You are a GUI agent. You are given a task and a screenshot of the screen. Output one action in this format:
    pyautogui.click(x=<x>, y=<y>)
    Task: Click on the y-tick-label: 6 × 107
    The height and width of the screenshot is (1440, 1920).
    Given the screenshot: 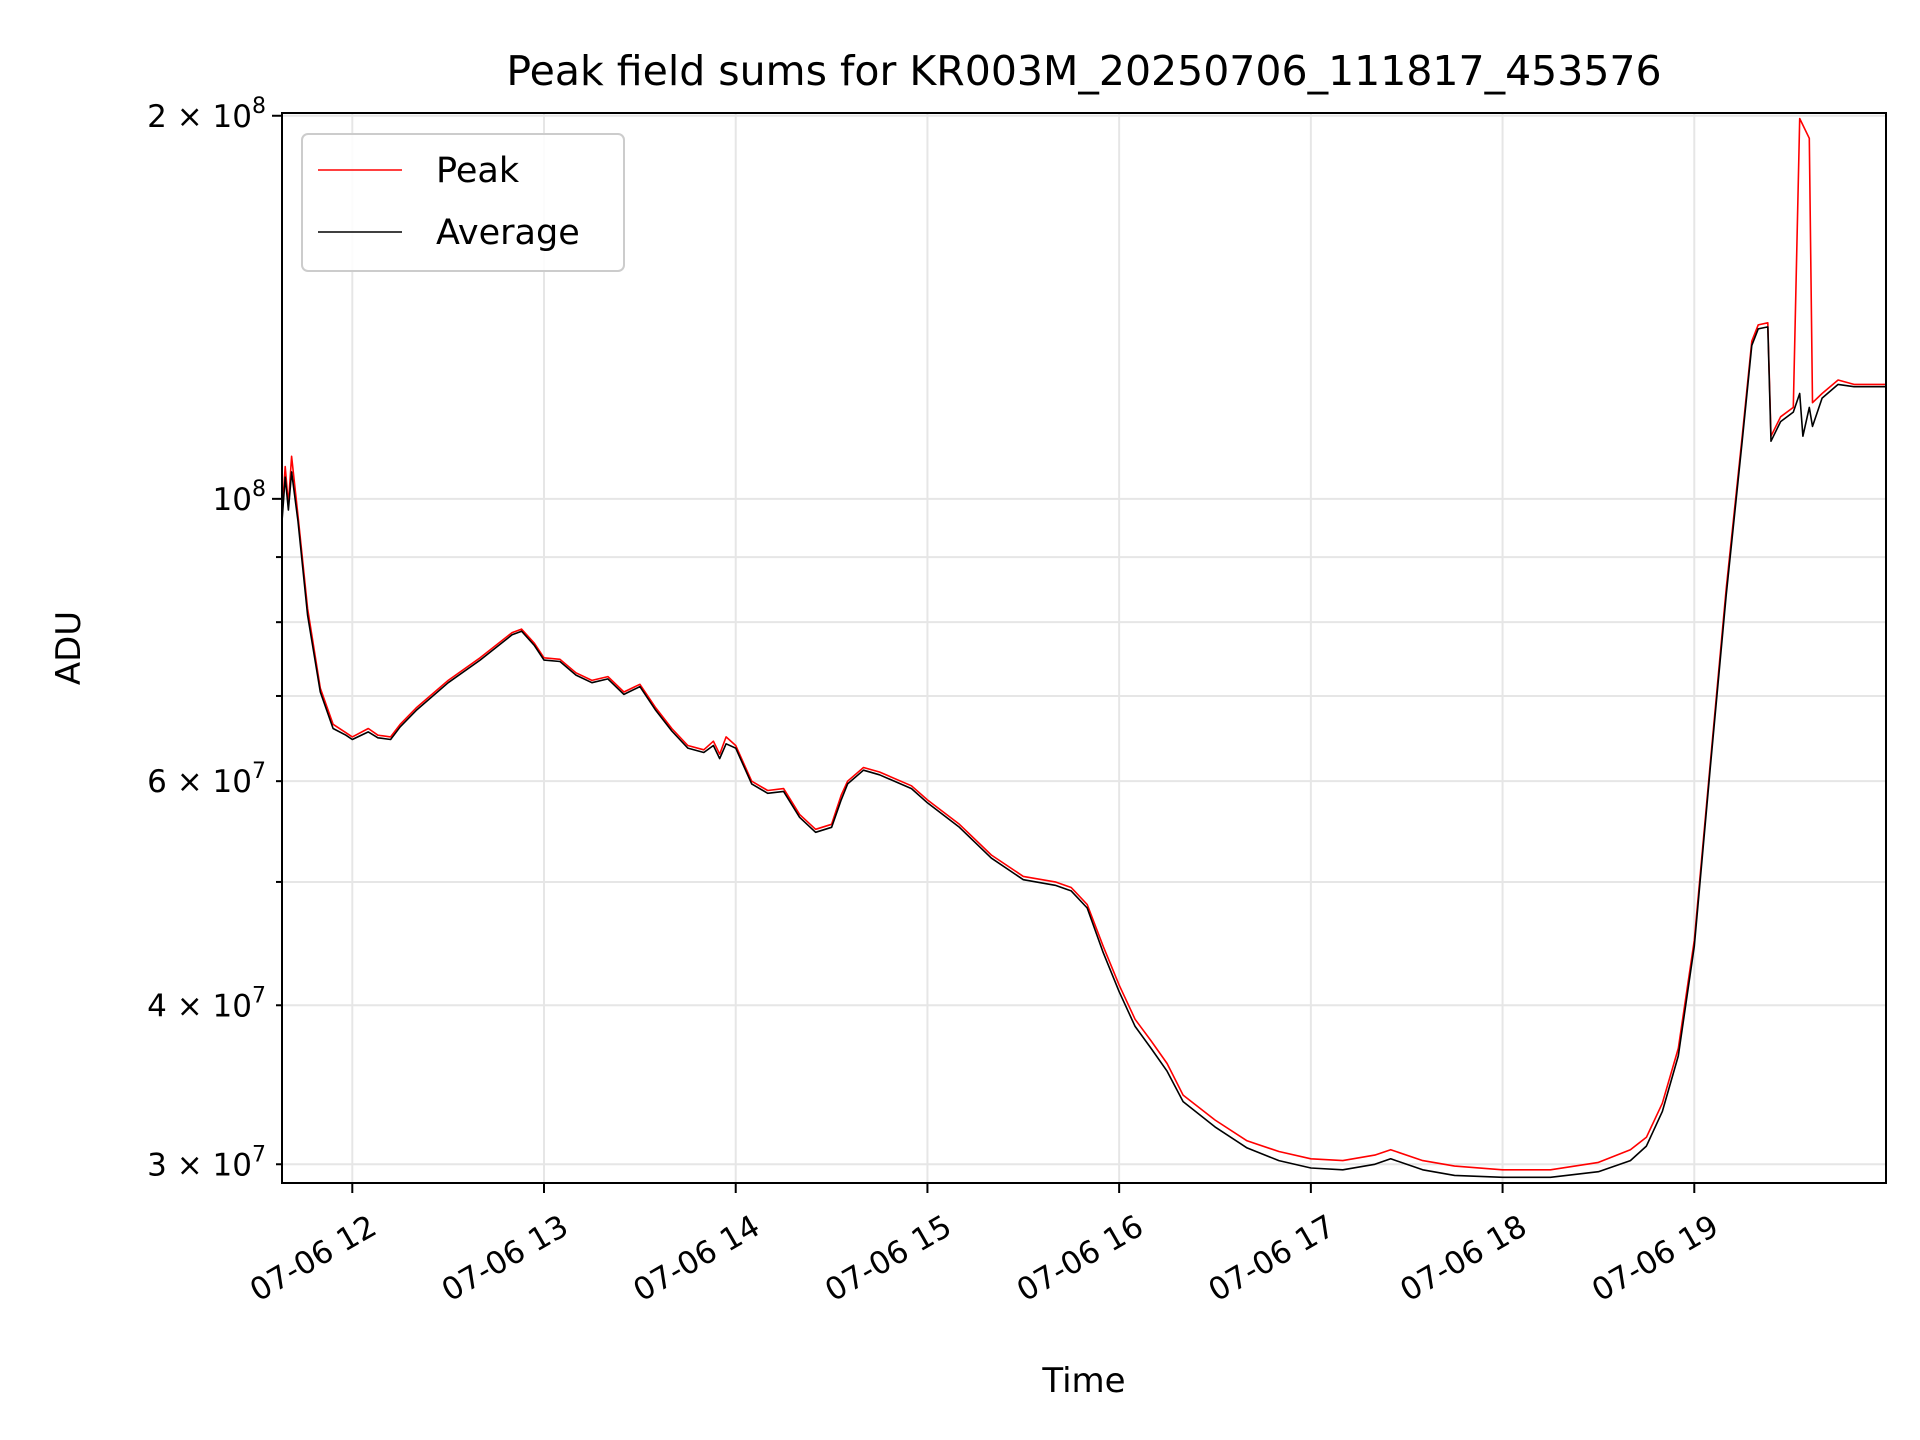 What is the action you would take?
    pyautogui.click(x=206, y=779)
    